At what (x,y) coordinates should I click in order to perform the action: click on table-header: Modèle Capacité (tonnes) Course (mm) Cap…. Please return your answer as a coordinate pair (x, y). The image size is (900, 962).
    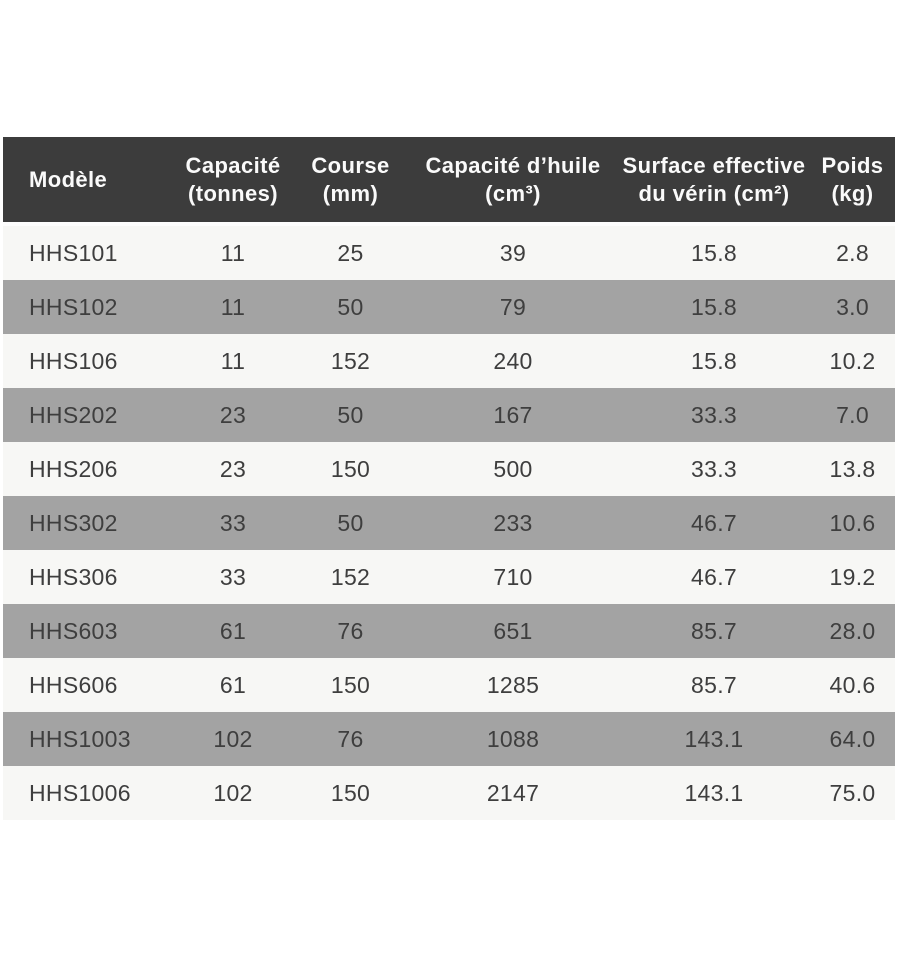
    Looking at the image, I should click on (449, 181).